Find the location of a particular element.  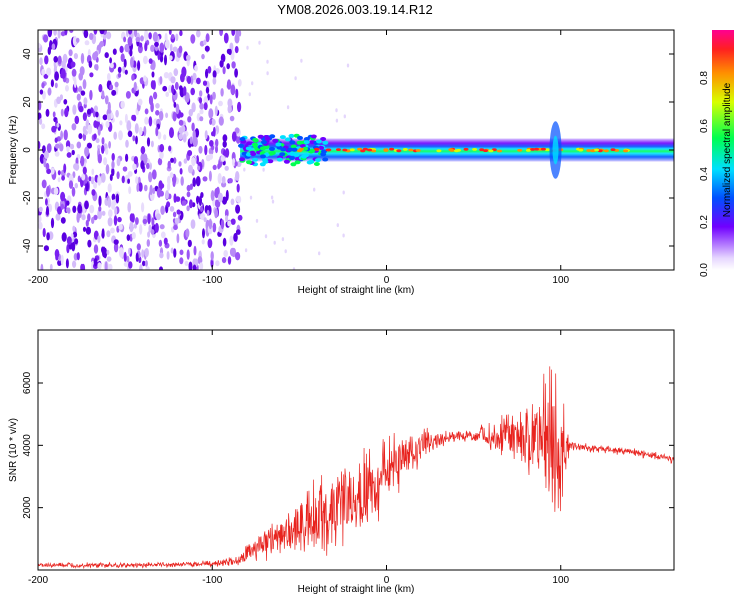

colorbar-gradient is located at coordinates (723, 150).